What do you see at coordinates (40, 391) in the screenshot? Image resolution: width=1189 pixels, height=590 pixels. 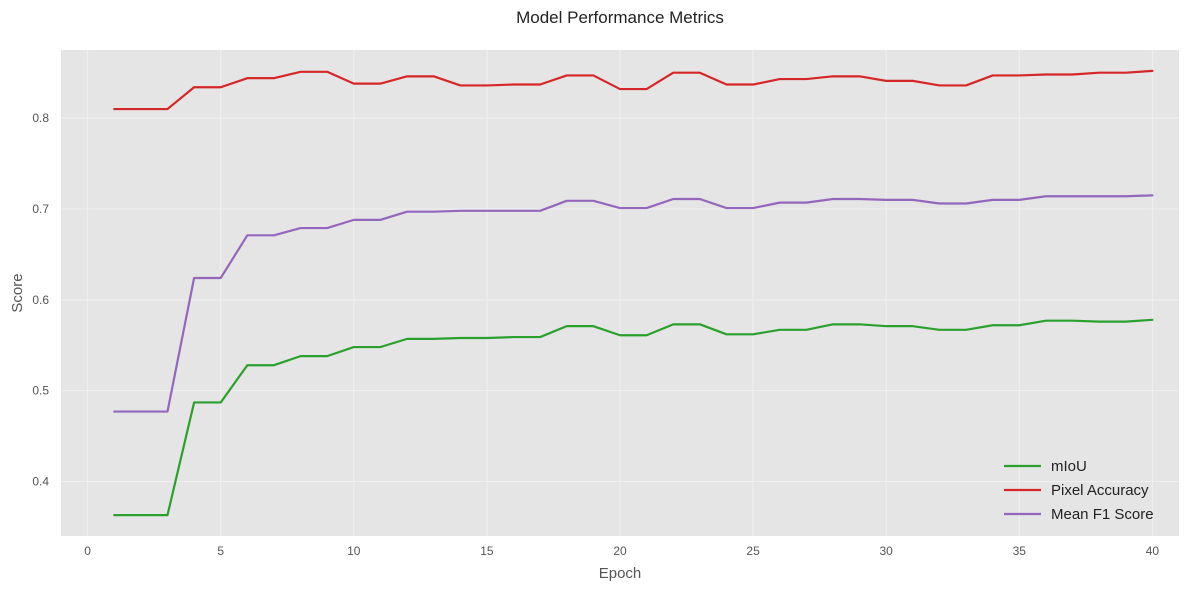 I see `y-tick-label: 0.5` at bounding box center [40, 391].